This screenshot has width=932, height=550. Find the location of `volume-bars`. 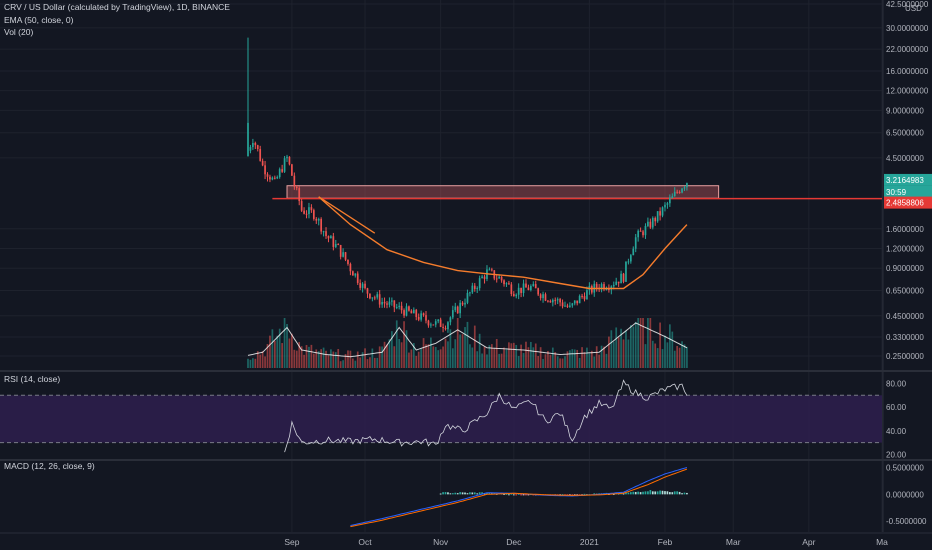

volume-bars is located at coordinates (467, 343).